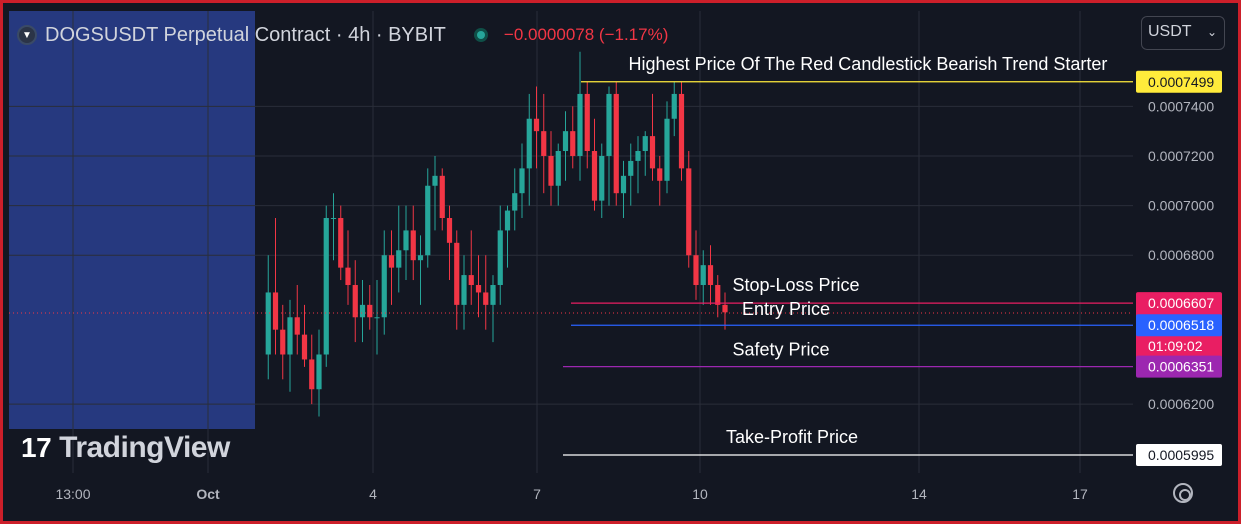 Image resolution: width=1241 pixels, height=524 pixels. I want to click on x-tick-label: 17, so click(1080, 494).